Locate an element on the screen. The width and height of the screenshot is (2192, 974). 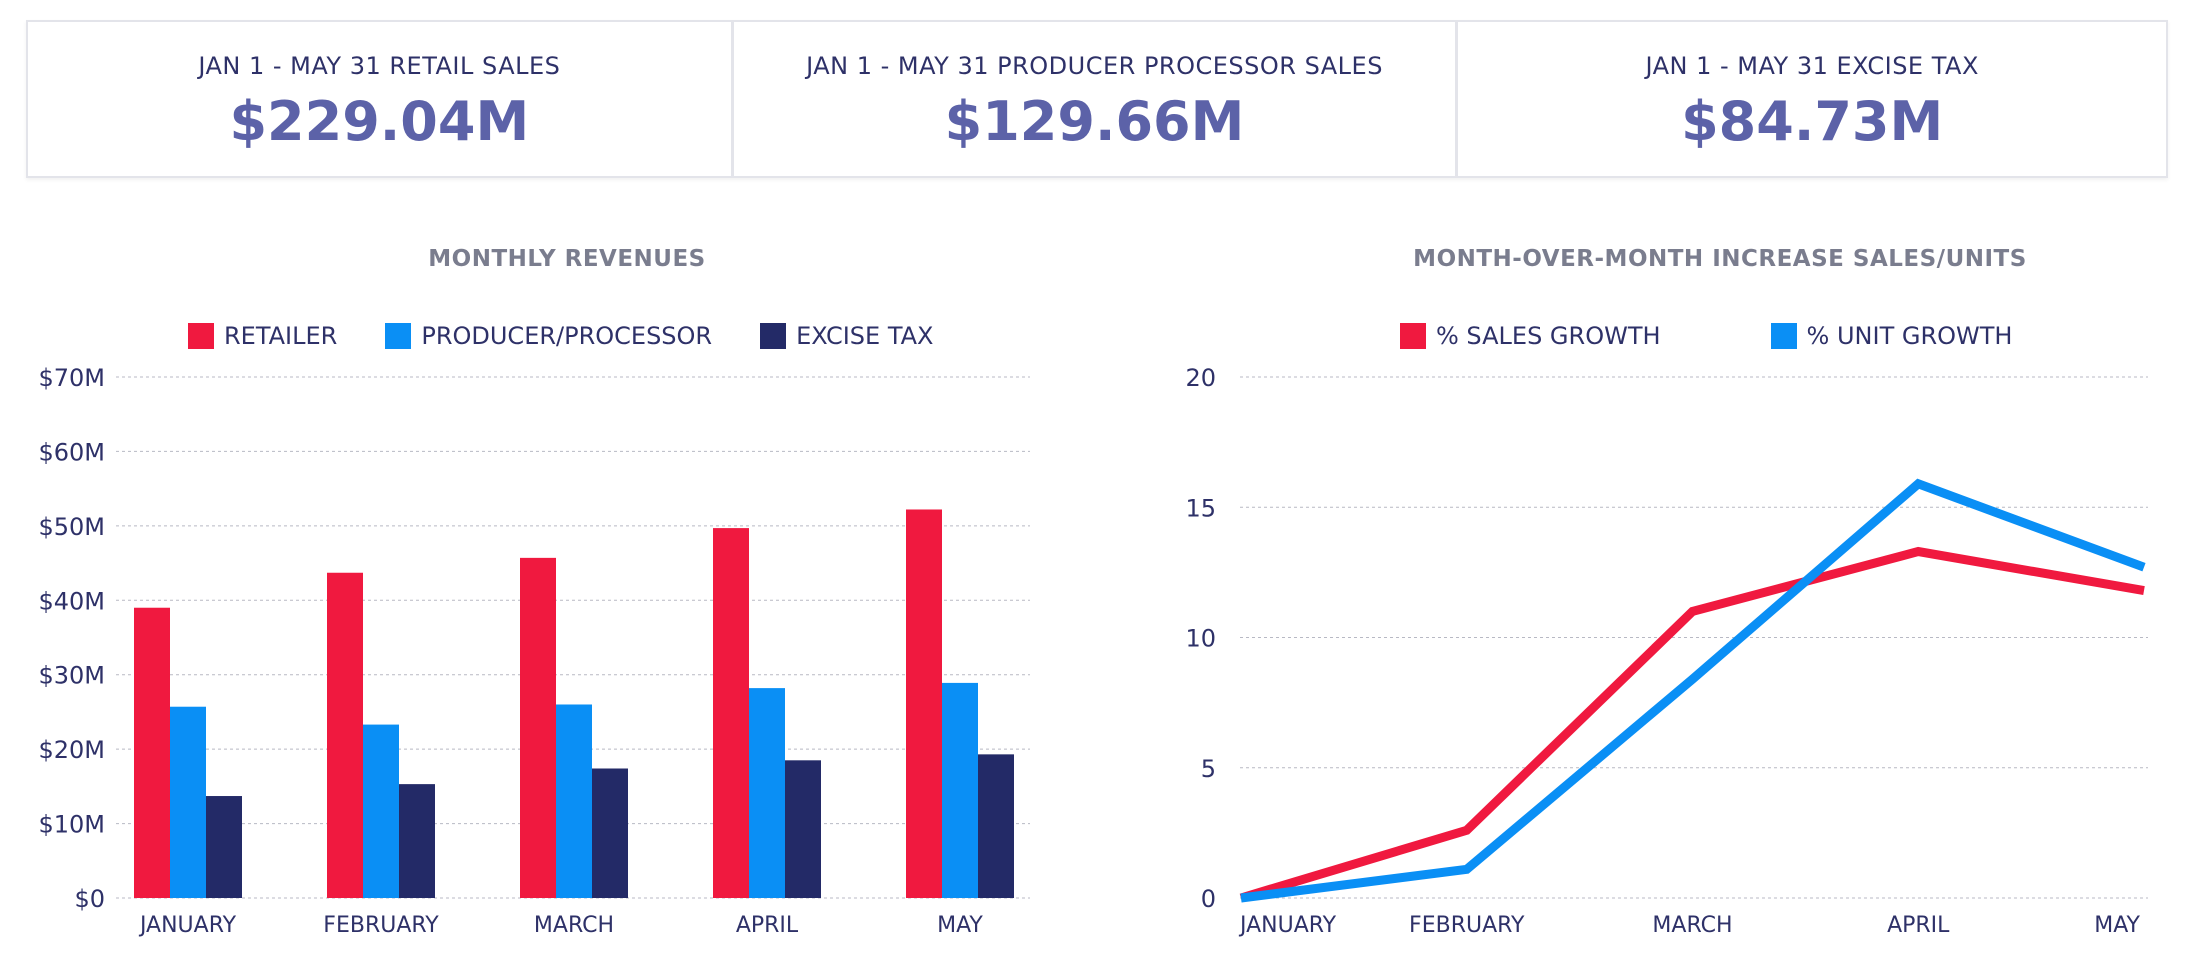
y-tick-label: $40M is located at coordinates (71, 601).